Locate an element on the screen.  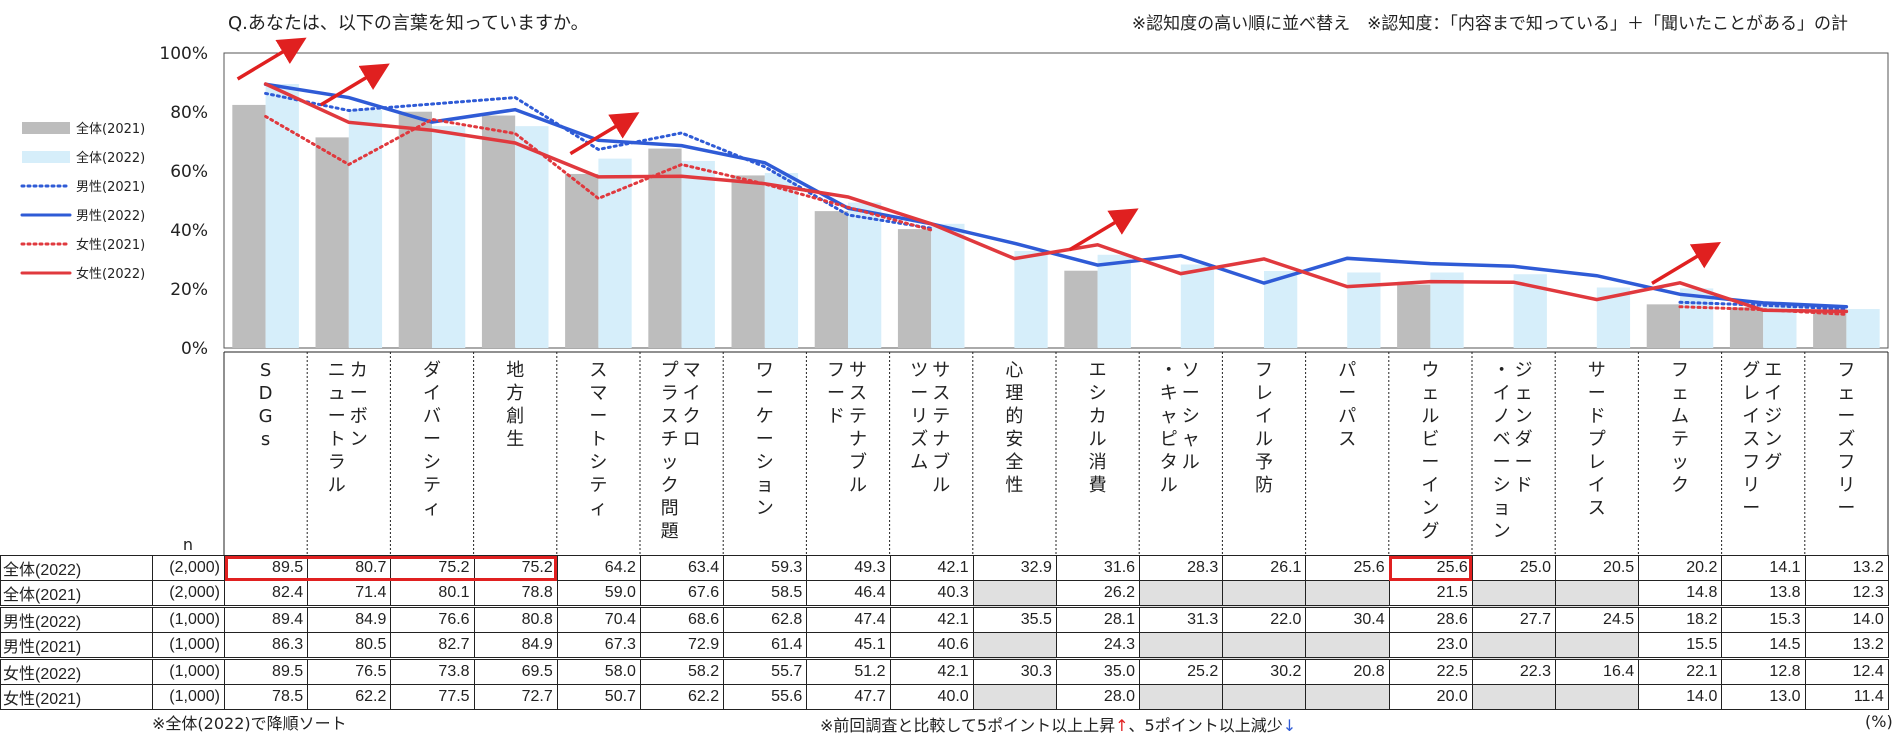
category-label: ウ is located at coordinates (1430, 370).